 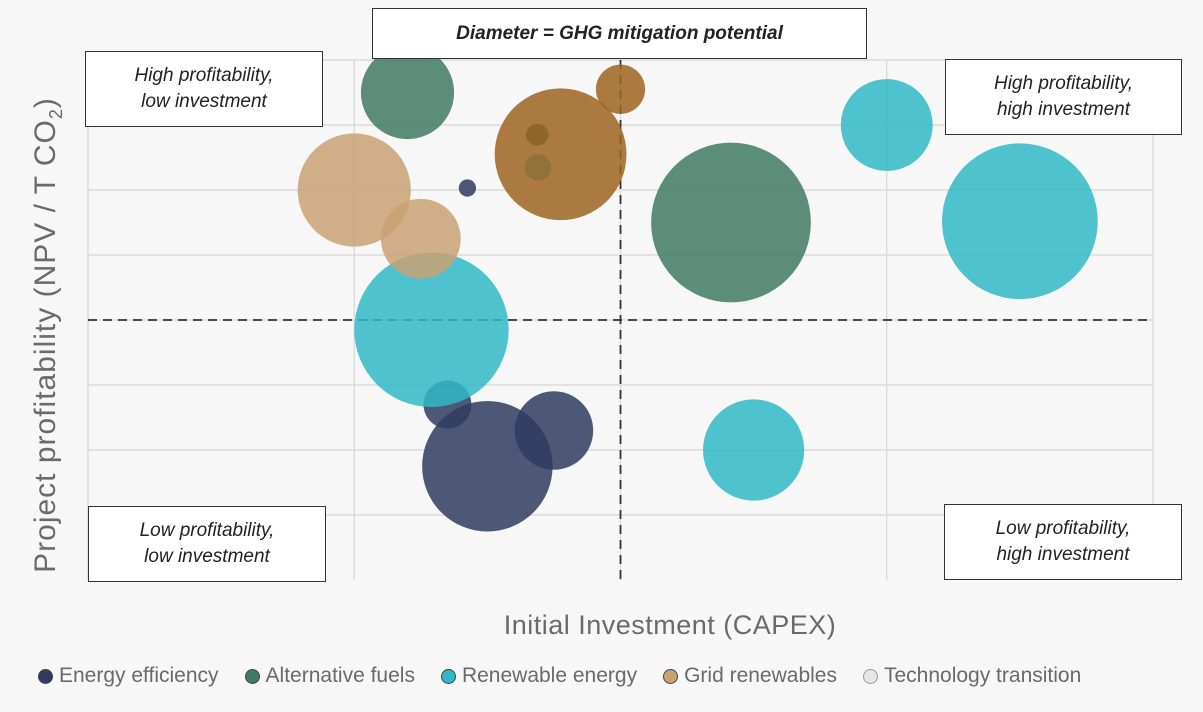 I want to click on legend-item-renewable-energy: Renewable energy, so click(x=539, y=676).